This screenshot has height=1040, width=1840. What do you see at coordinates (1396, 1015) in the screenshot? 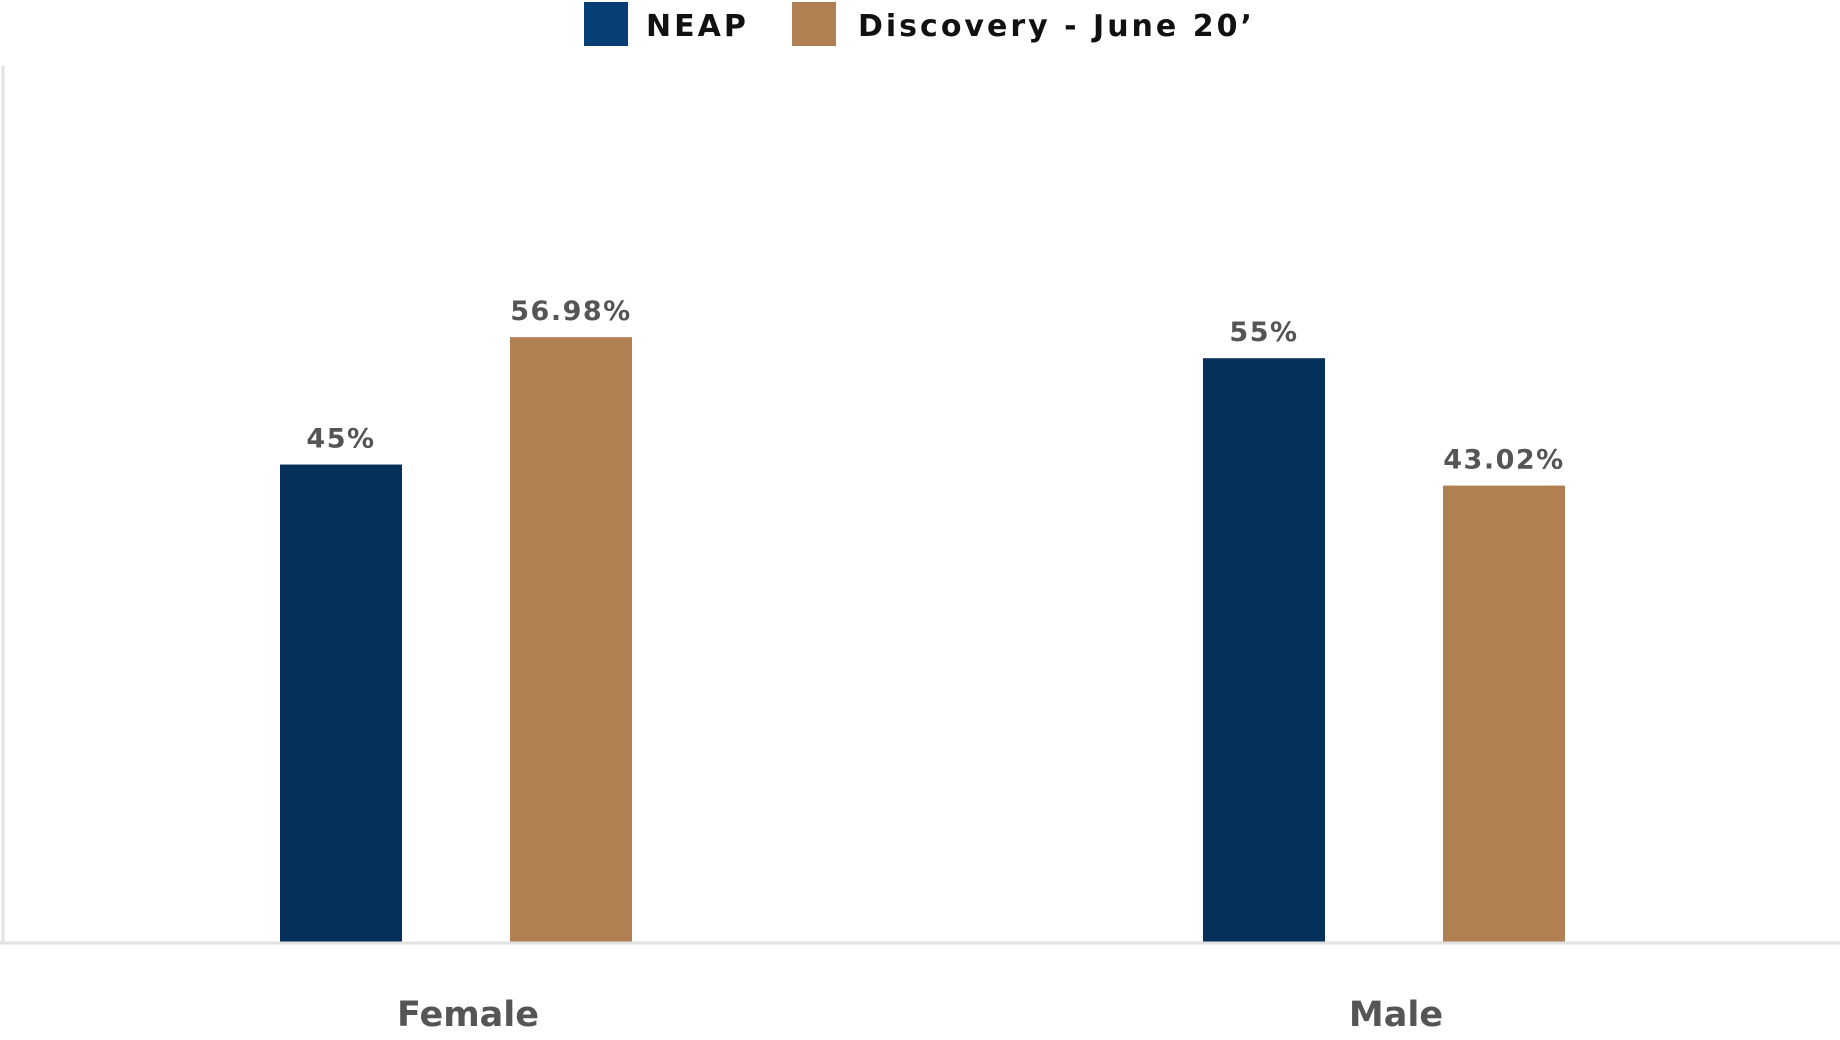
I see `category-label-male: Male` at bounding box center [1396, 1015].